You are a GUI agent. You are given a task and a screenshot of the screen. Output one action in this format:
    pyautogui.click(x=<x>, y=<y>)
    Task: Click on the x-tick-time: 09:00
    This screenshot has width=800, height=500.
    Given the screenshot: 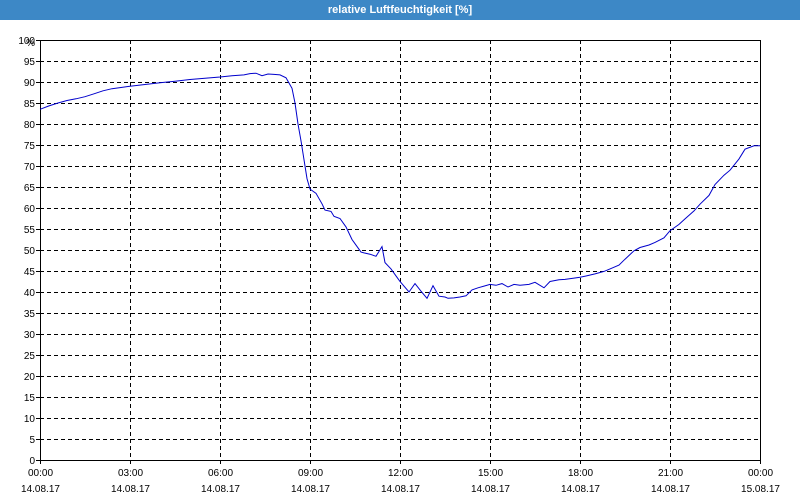 What is the action you would take?
    pyautogui.click(x=310, y=473)
    